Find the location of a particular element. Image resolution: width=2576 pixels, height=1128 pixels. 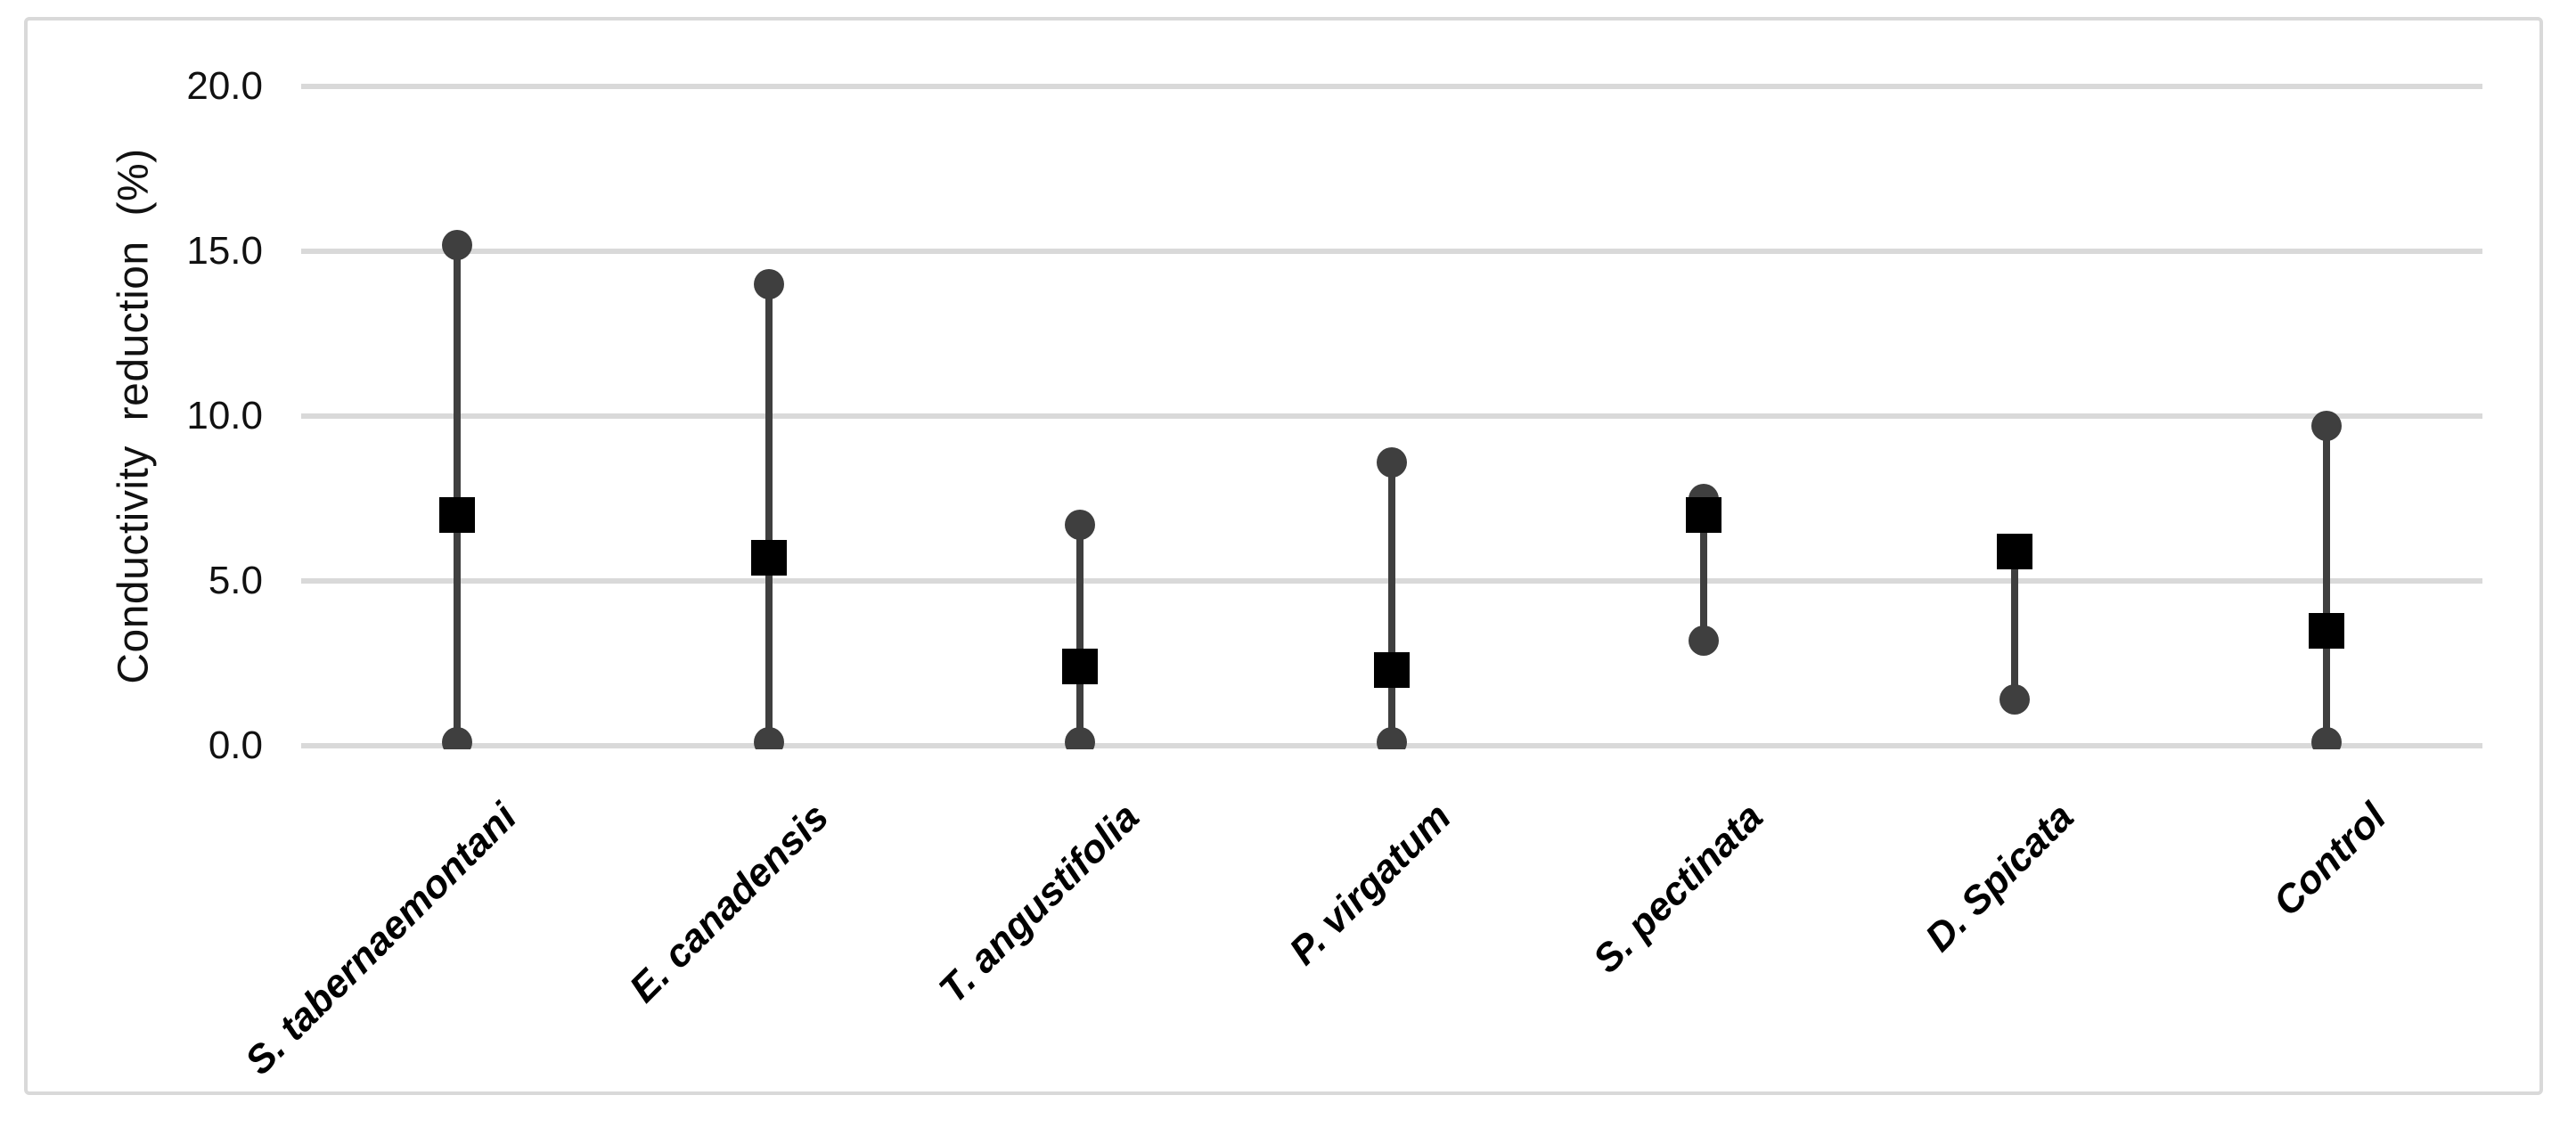

y-tick-label: 20.0 is located at coordinates (224, 86).